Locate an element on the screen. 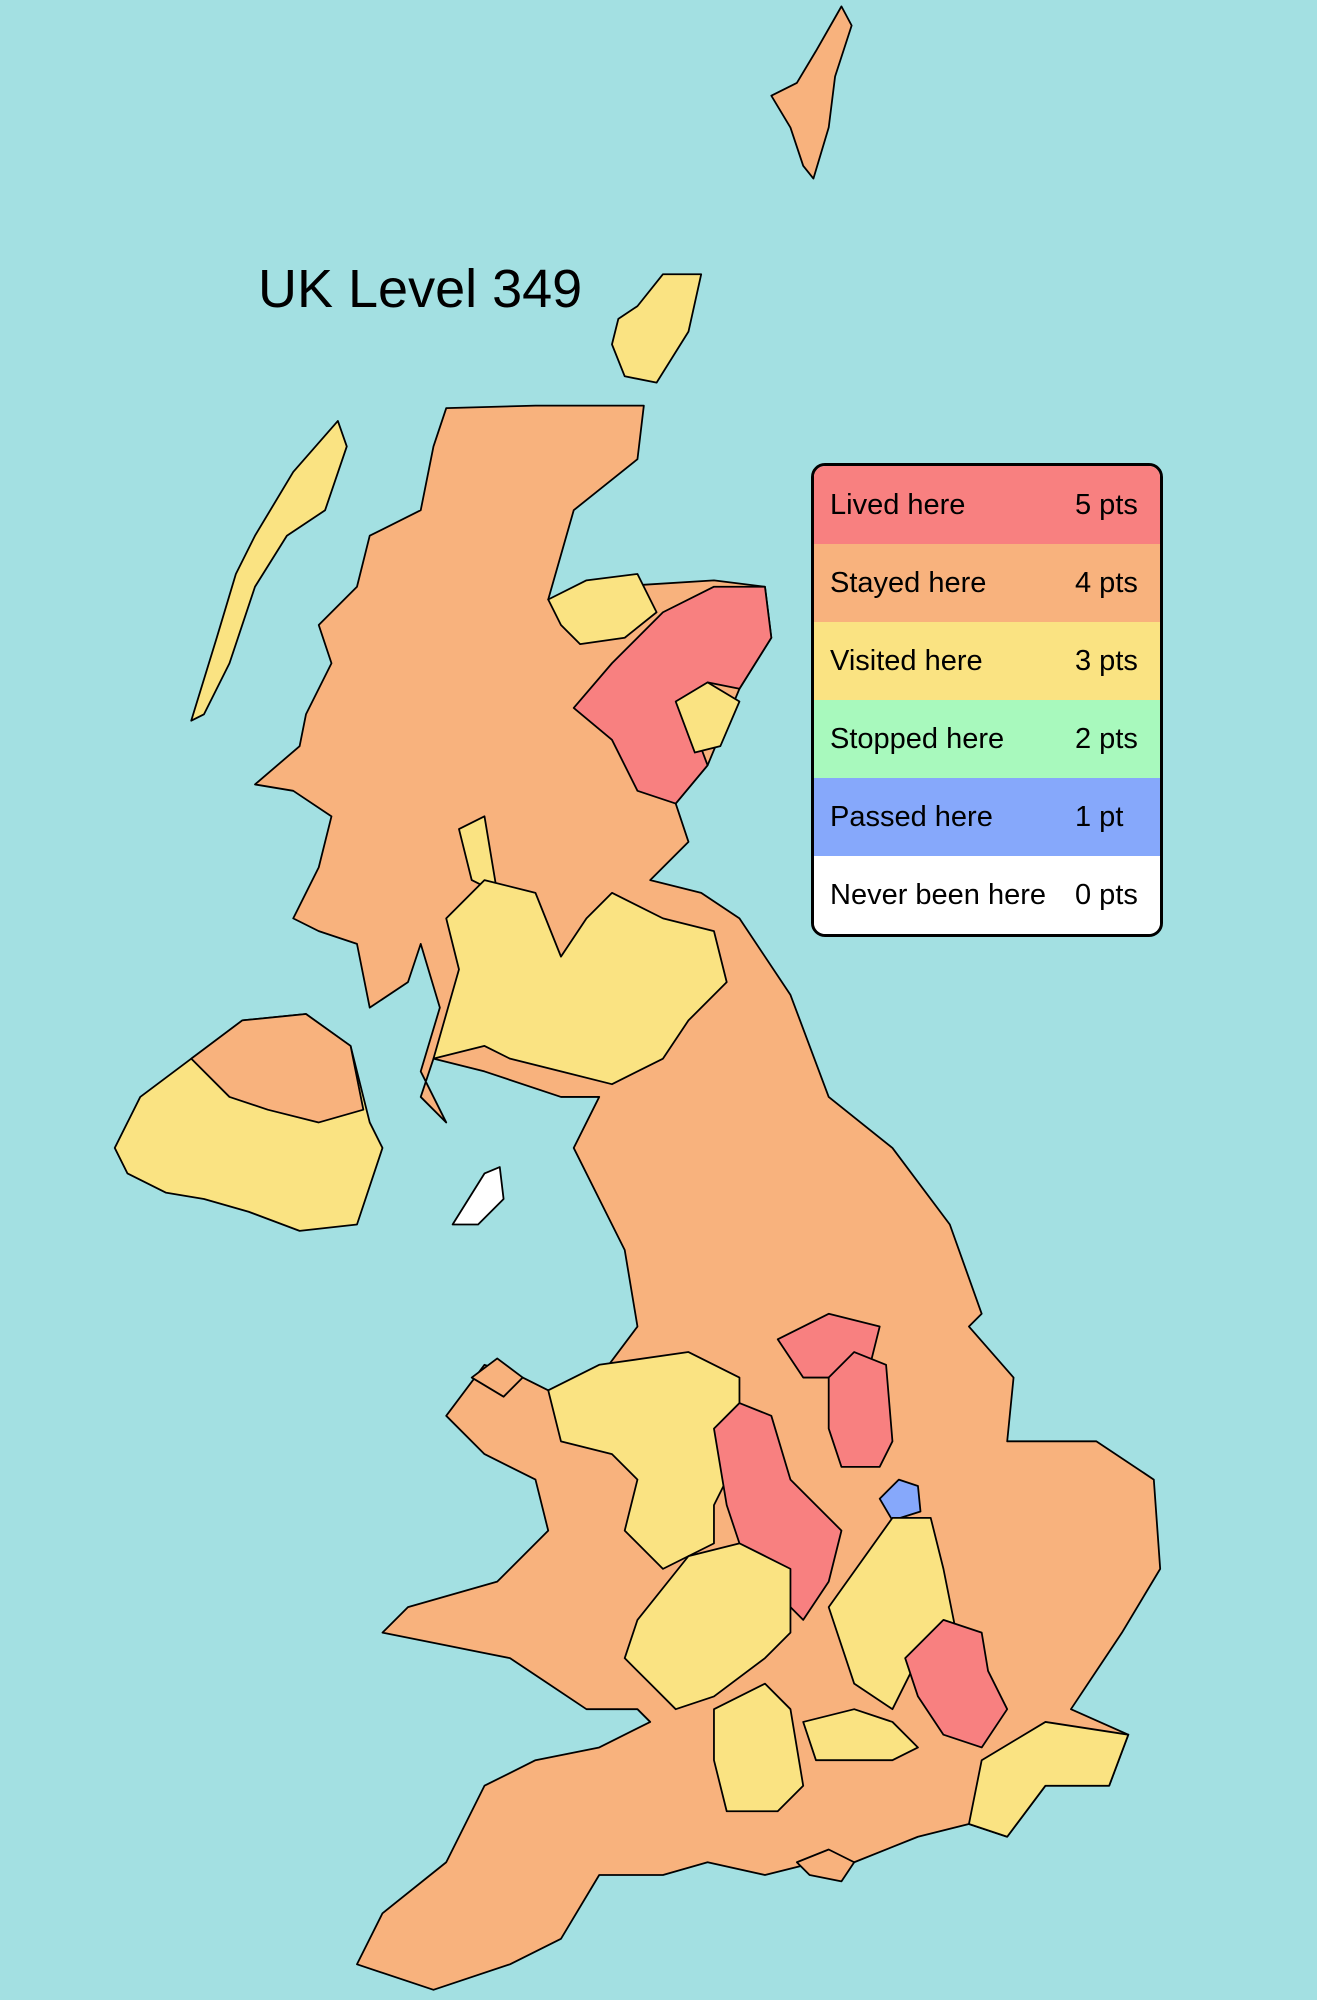 The image size is (1317, 2000). region-outer-hebrides is located at coordinates (269, 571).